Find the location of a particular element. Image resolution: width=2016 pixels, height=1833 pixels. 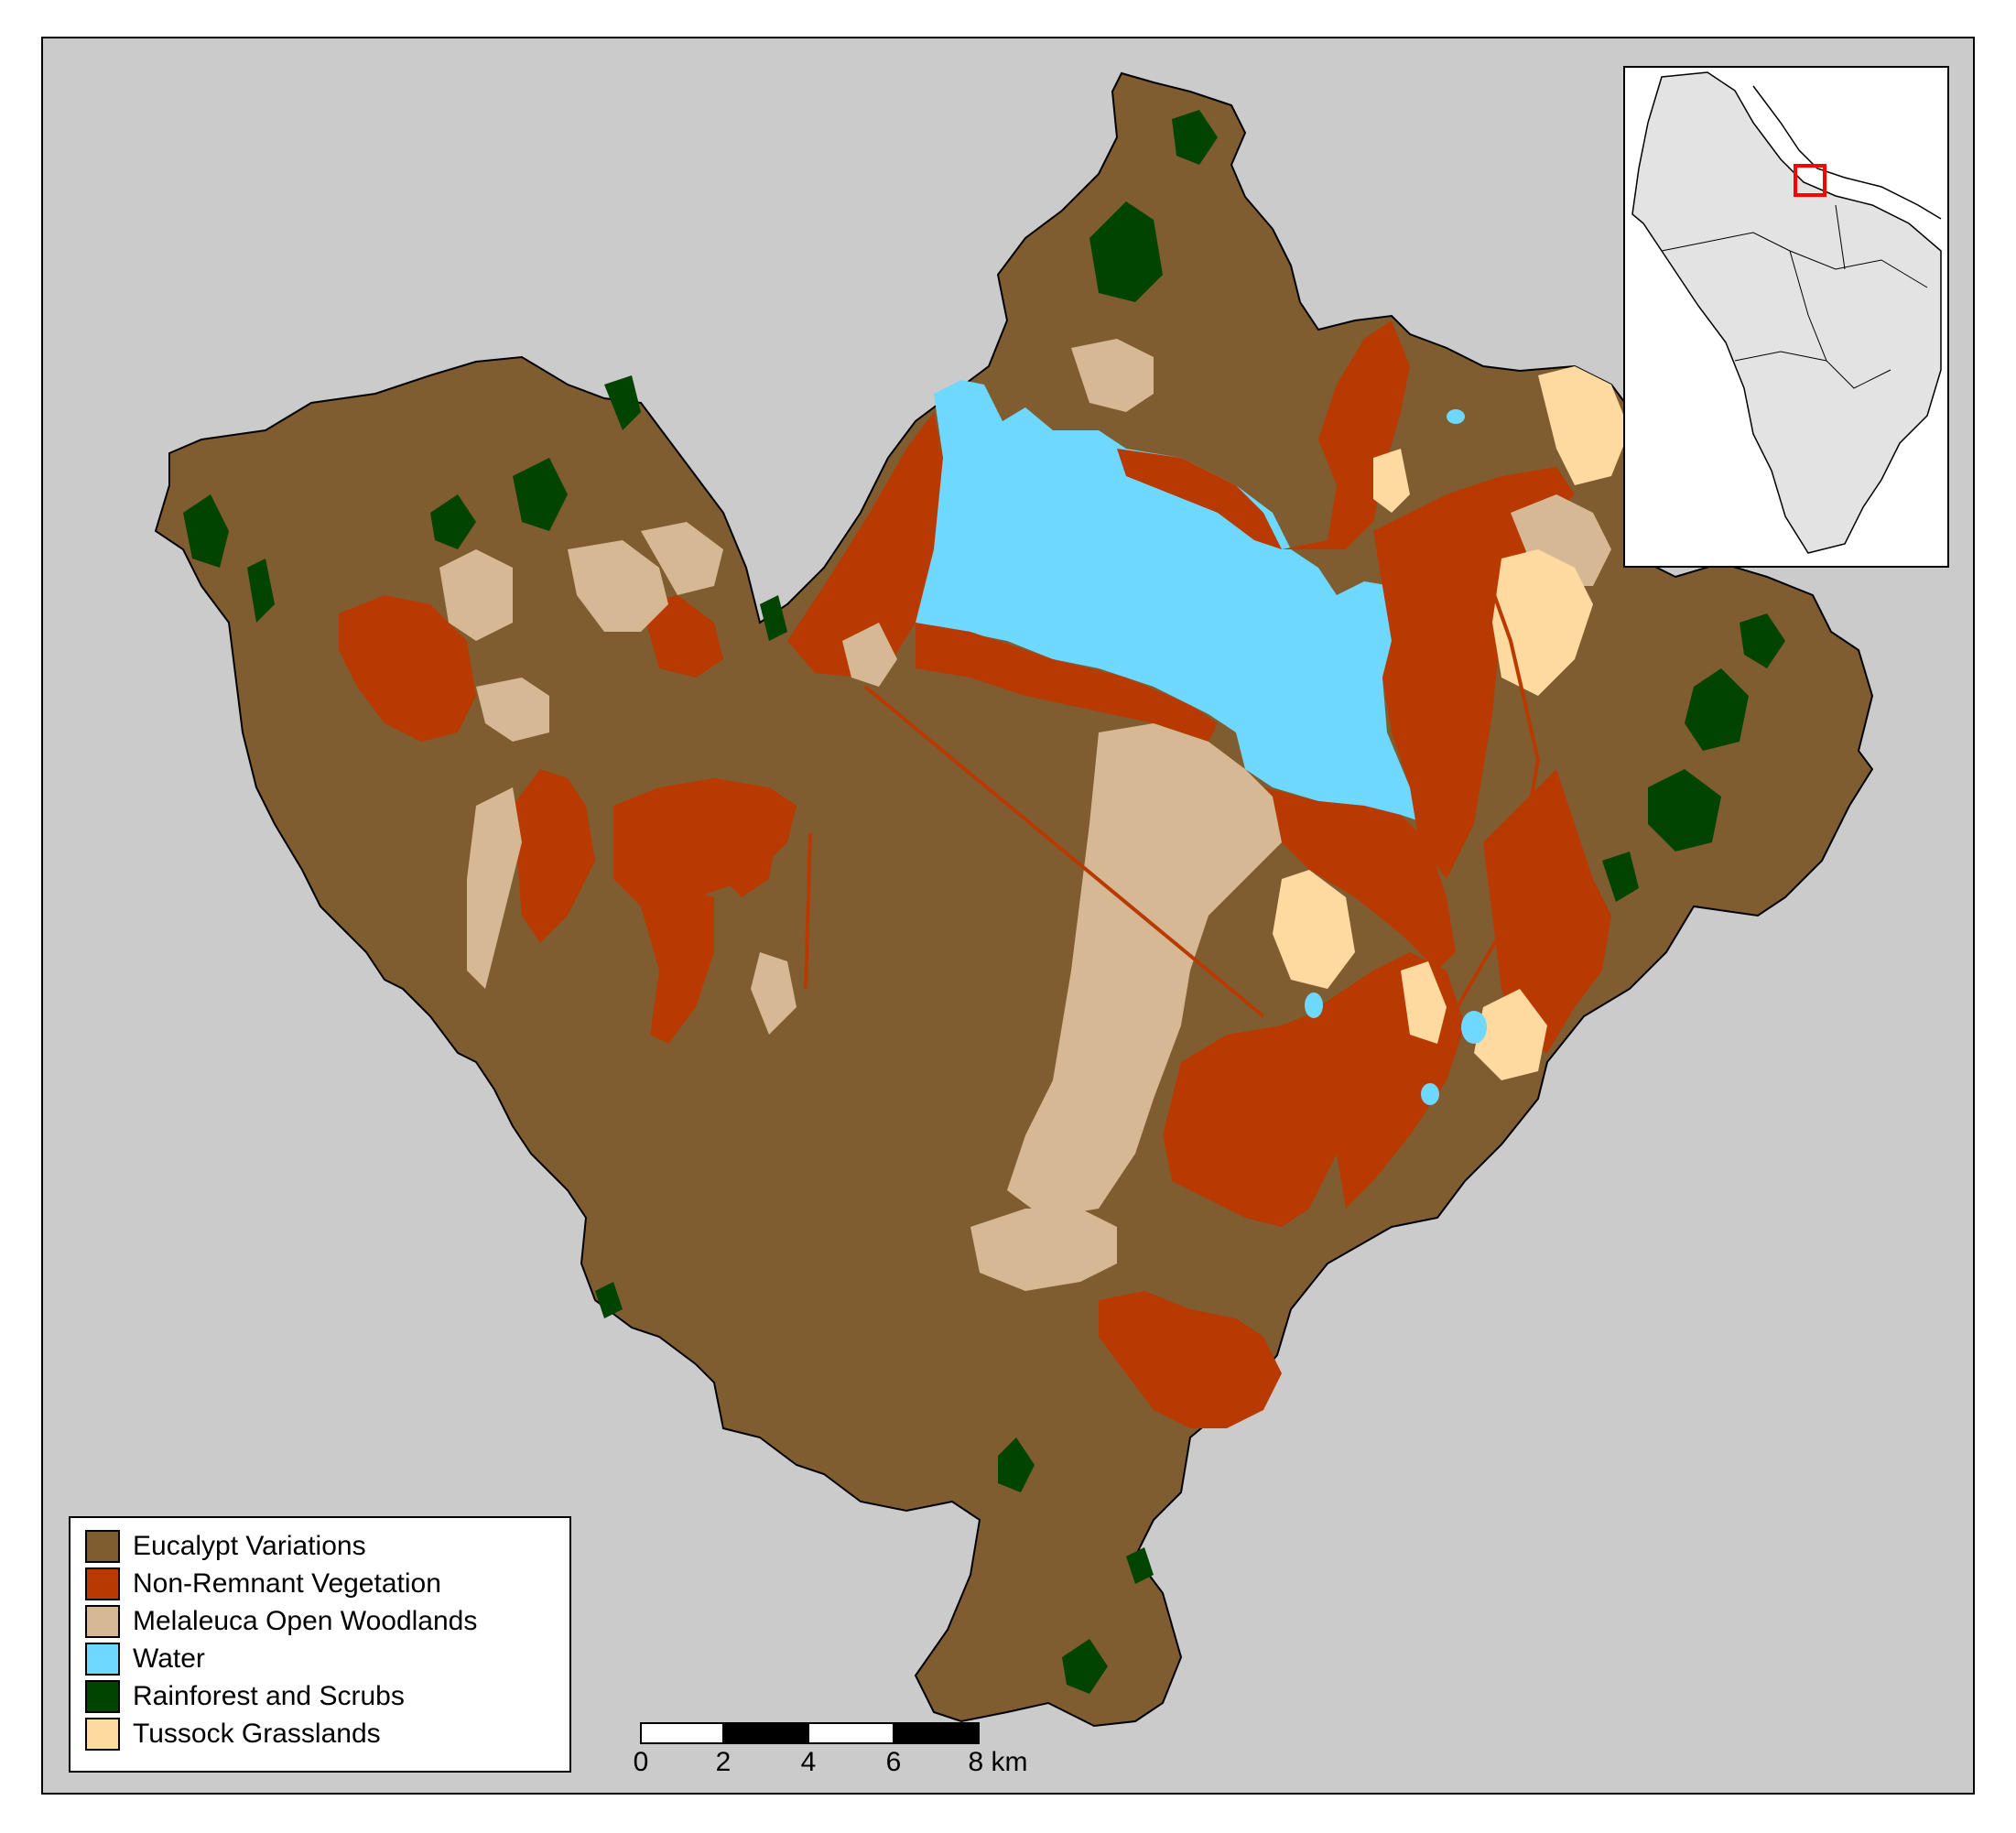

scale-bar: 0 2 4 6 8 km is located at coordinates (825, 1753).